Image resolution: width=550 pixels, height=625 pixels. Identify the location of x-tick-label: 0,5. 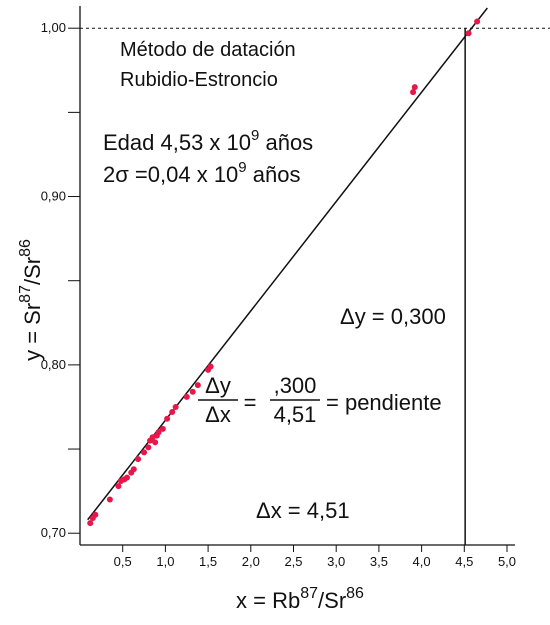
(123, 561).